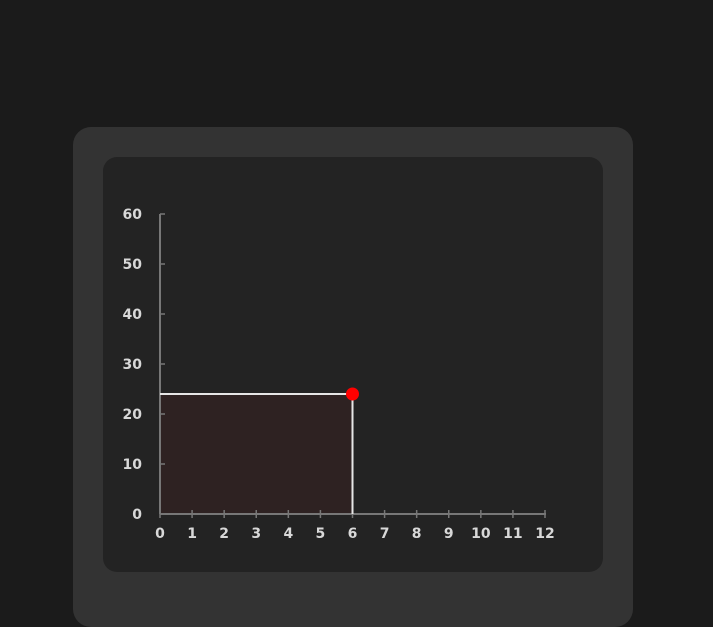 This screenshot has height=627, width=713. I want to click on x-tick-label: 11, so click(512, 534).